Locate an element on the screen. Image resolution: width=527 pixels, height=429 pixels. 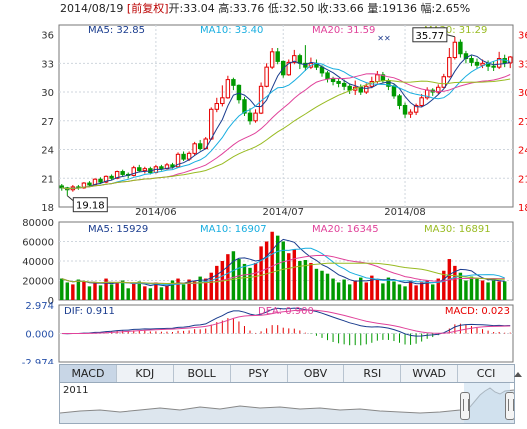
macd-dif-label: DIF: 0.911 is located at coordinates (89, 311).